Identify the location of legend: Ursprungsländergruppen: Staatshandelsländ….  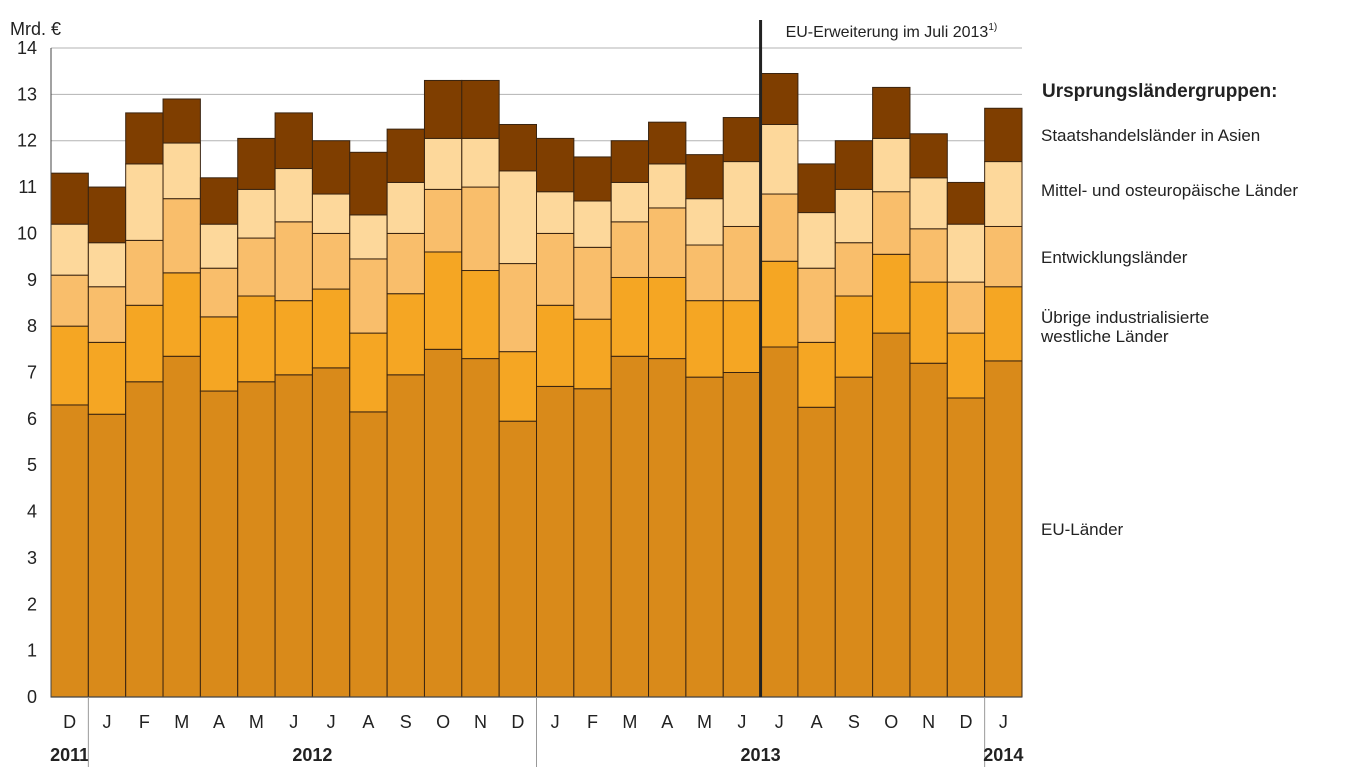
(1169, 310).